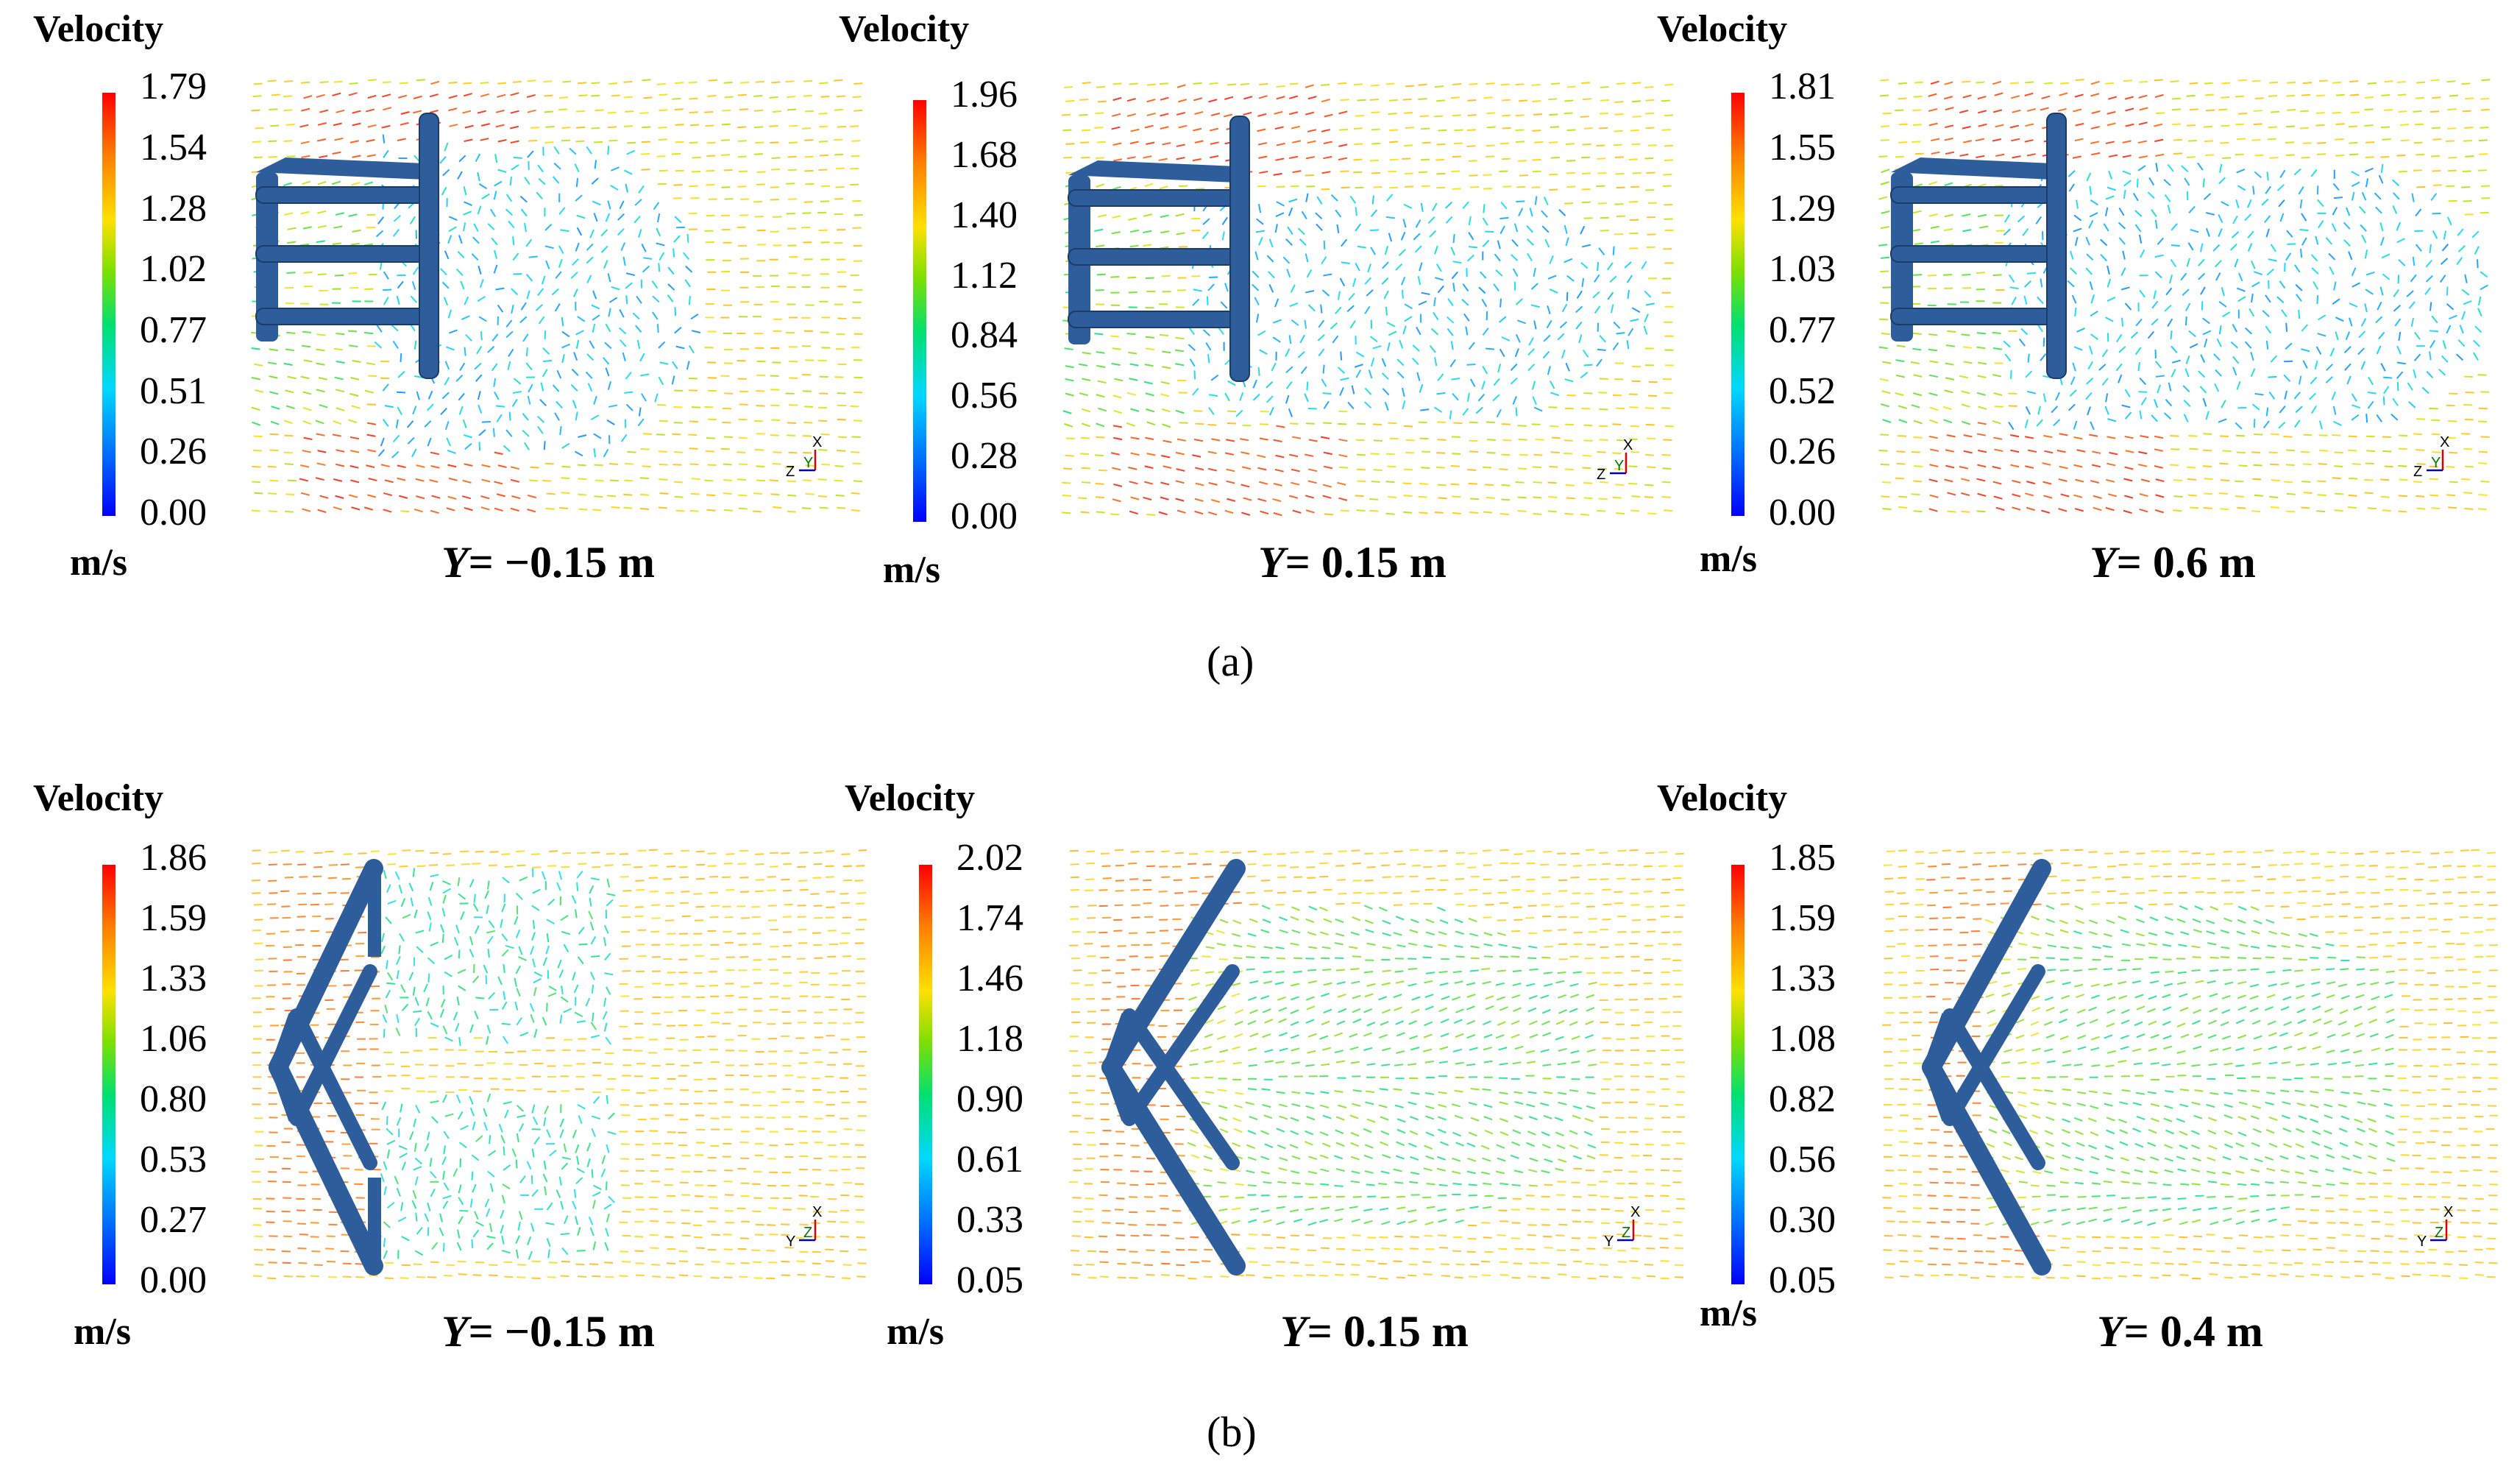  What do you see at coordinates (1802, 858) in the screenshot?
I see `colorbar-tick: 1.85` at bounding box center [1802, 858].